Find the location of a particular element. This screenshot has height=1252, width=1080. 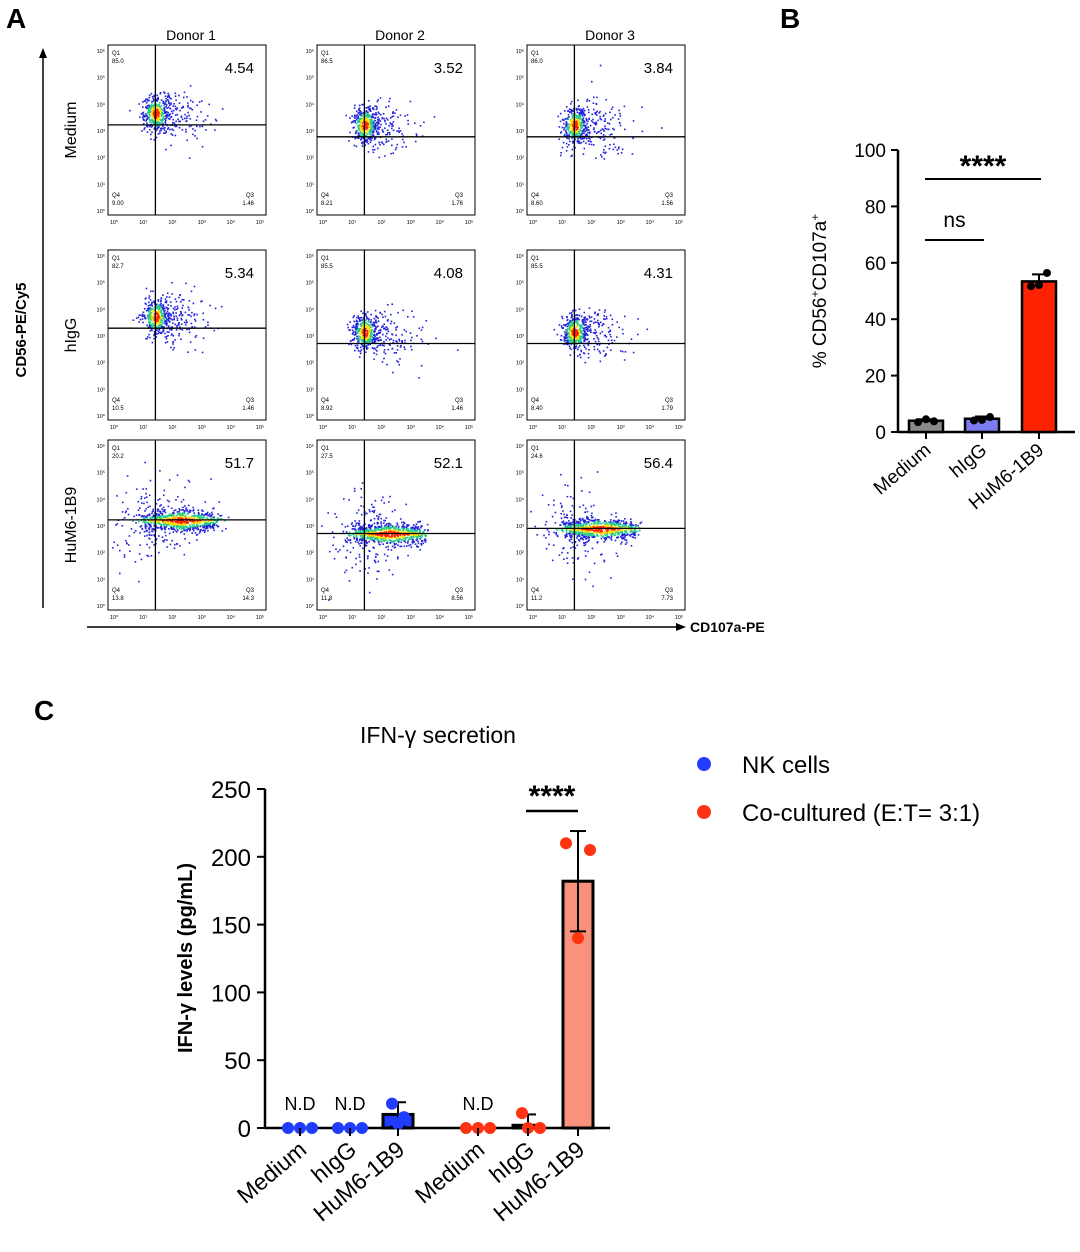

q4-value: 9.00 is located at coordinates (118, 204).